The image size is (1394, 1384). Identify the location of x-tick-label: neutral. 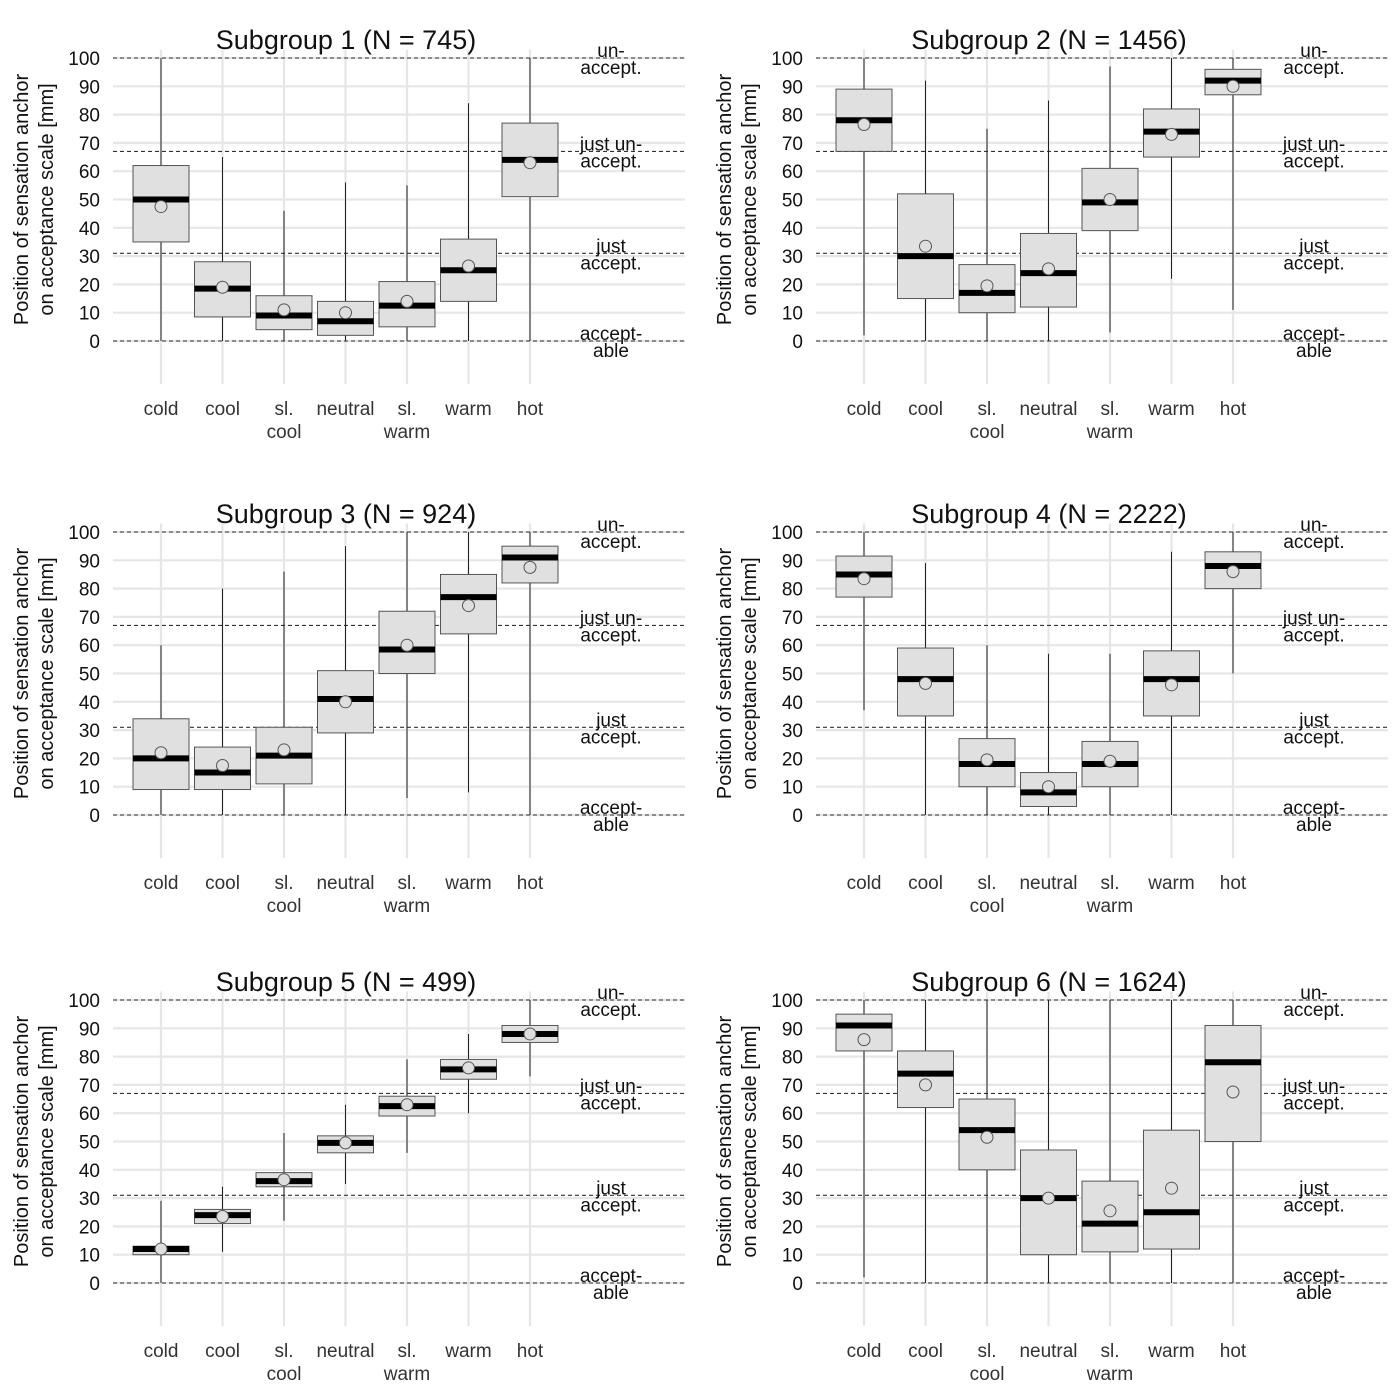
(1048, 409).